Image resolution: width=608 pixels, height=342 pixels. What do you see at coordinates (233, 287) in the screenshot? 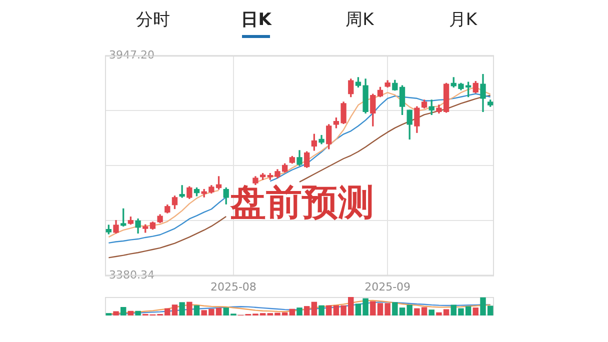
I see `x-tick-label: 2025-08` at bounding box center [233, 287].